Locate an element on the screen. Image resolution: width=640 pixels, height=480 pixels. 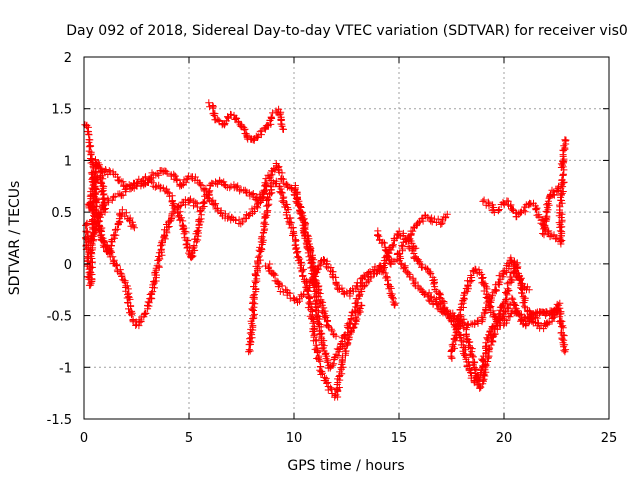
series-arc-f is located at coordinates (246, 121).